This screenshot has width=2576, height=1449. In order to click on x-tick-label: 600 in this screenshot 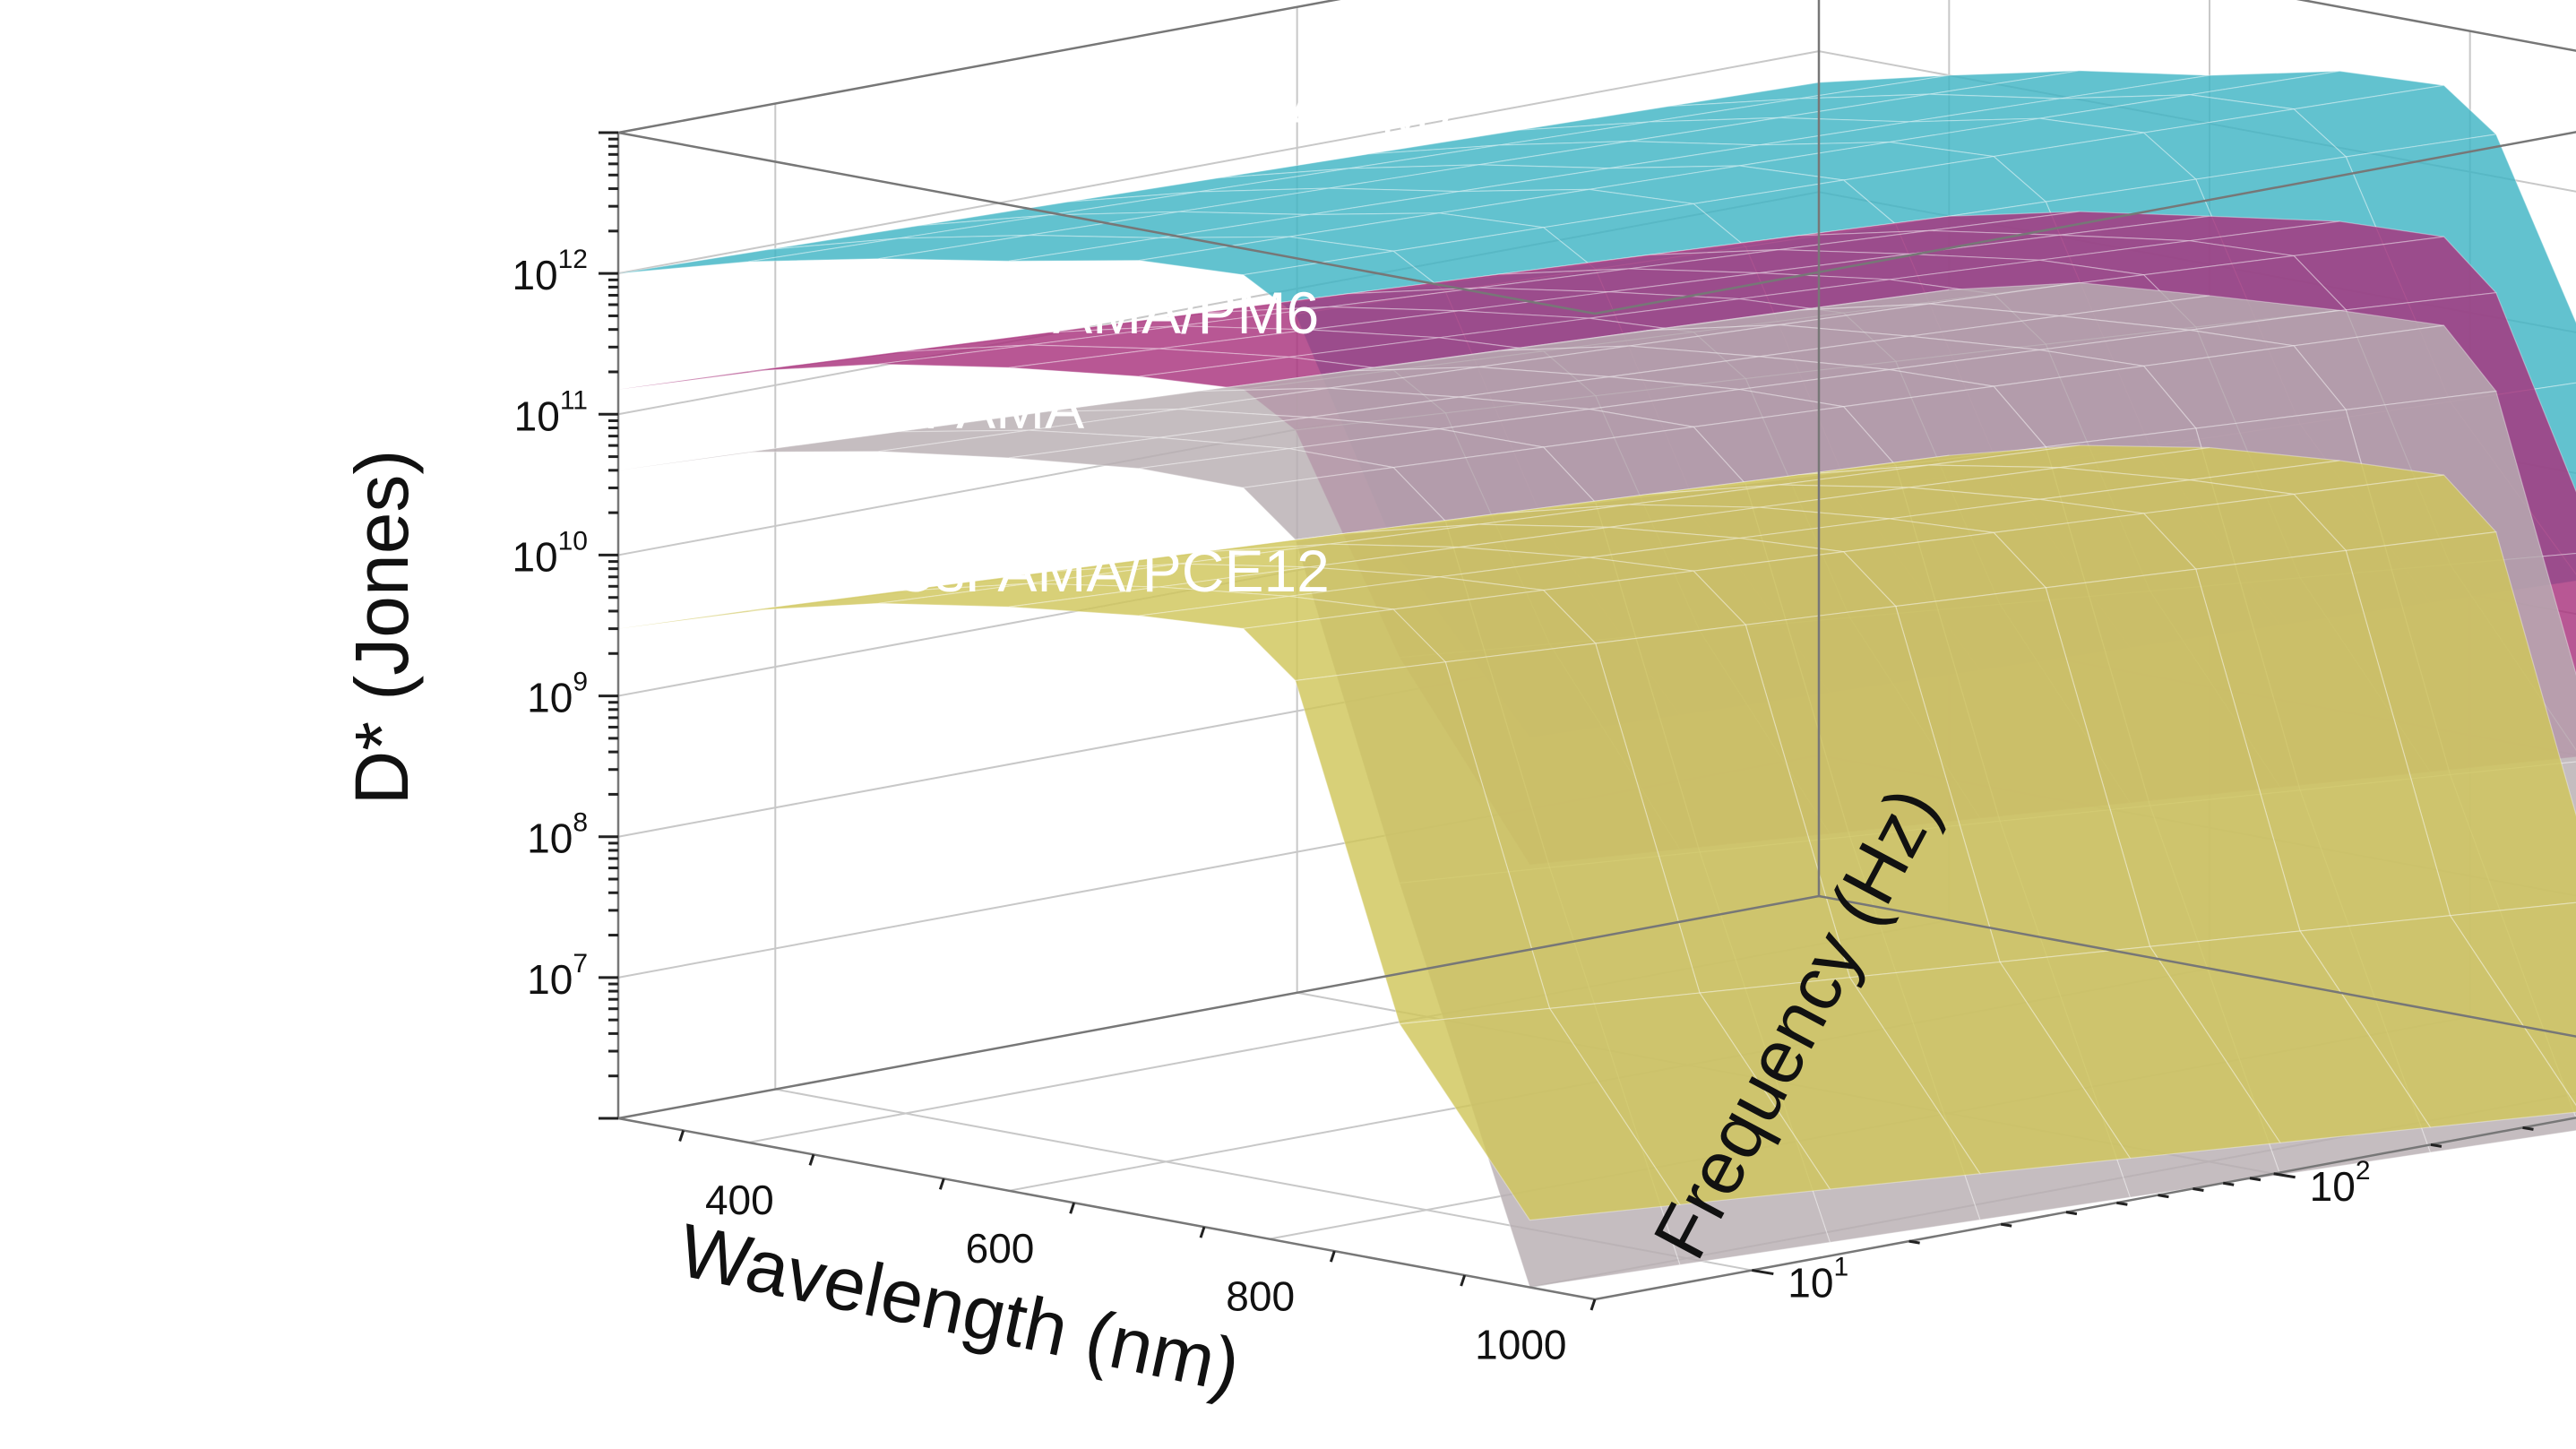, I will do `click(1000, 1249)`.